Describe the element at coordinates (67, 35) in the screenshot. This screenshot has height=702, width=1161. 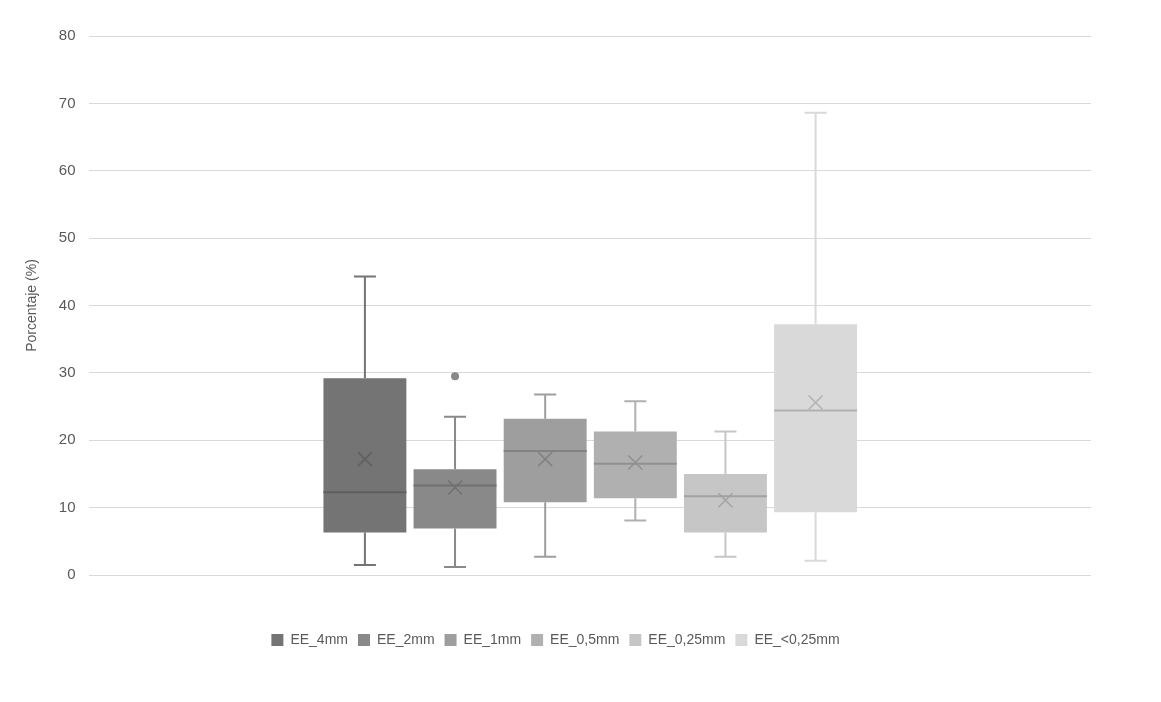
I see `y-tick-label: 80` at that location.